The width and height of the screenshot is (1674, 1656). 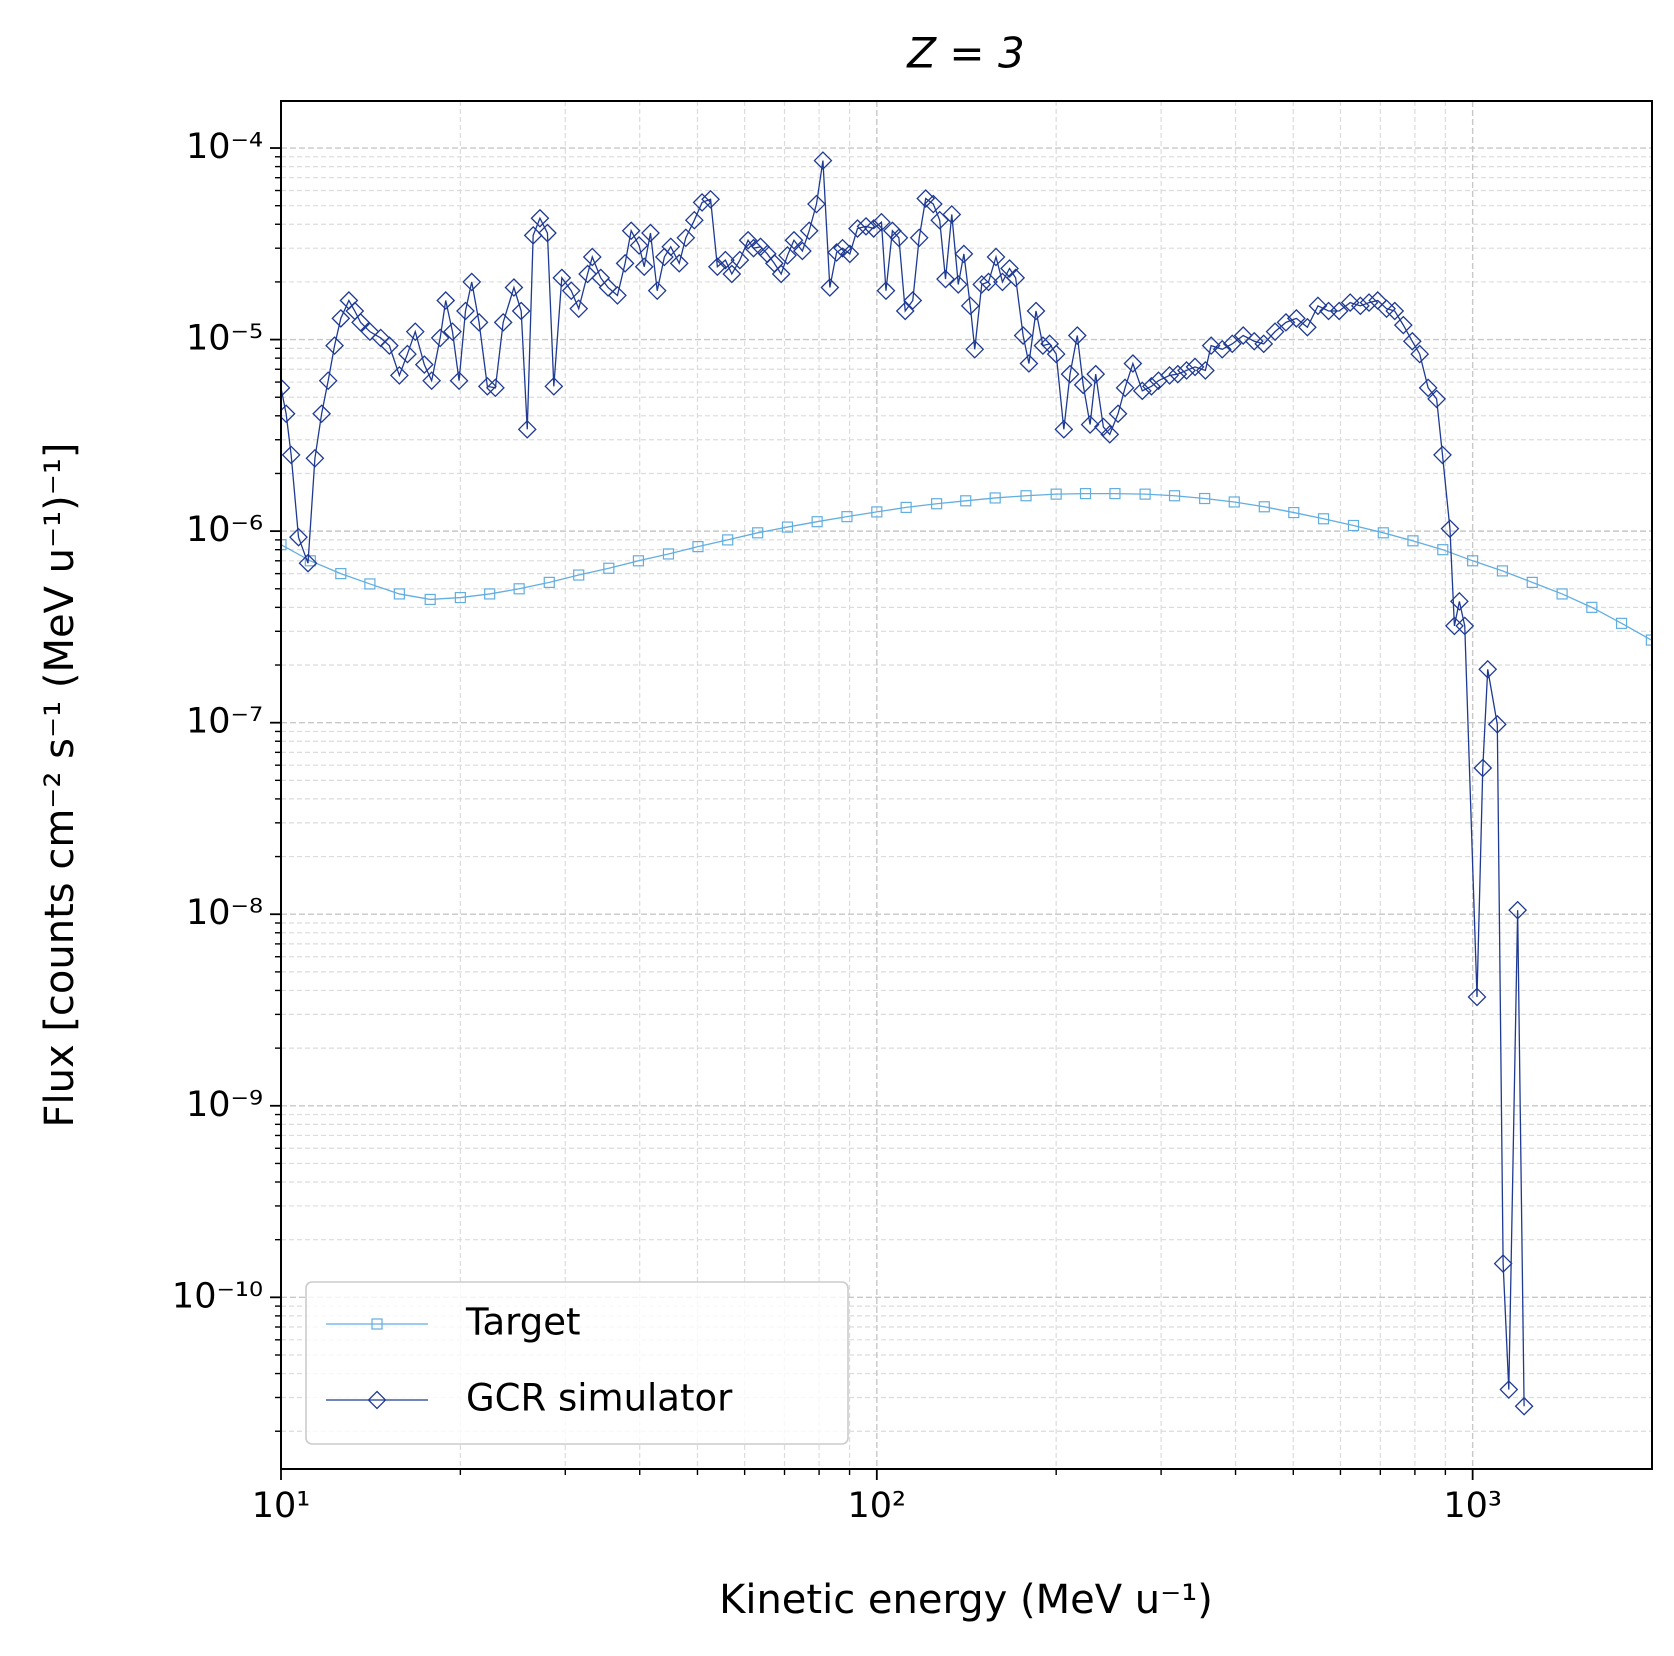 I want to click on y-tick-label: 10⁻⁴, so click(x=224, y=147).